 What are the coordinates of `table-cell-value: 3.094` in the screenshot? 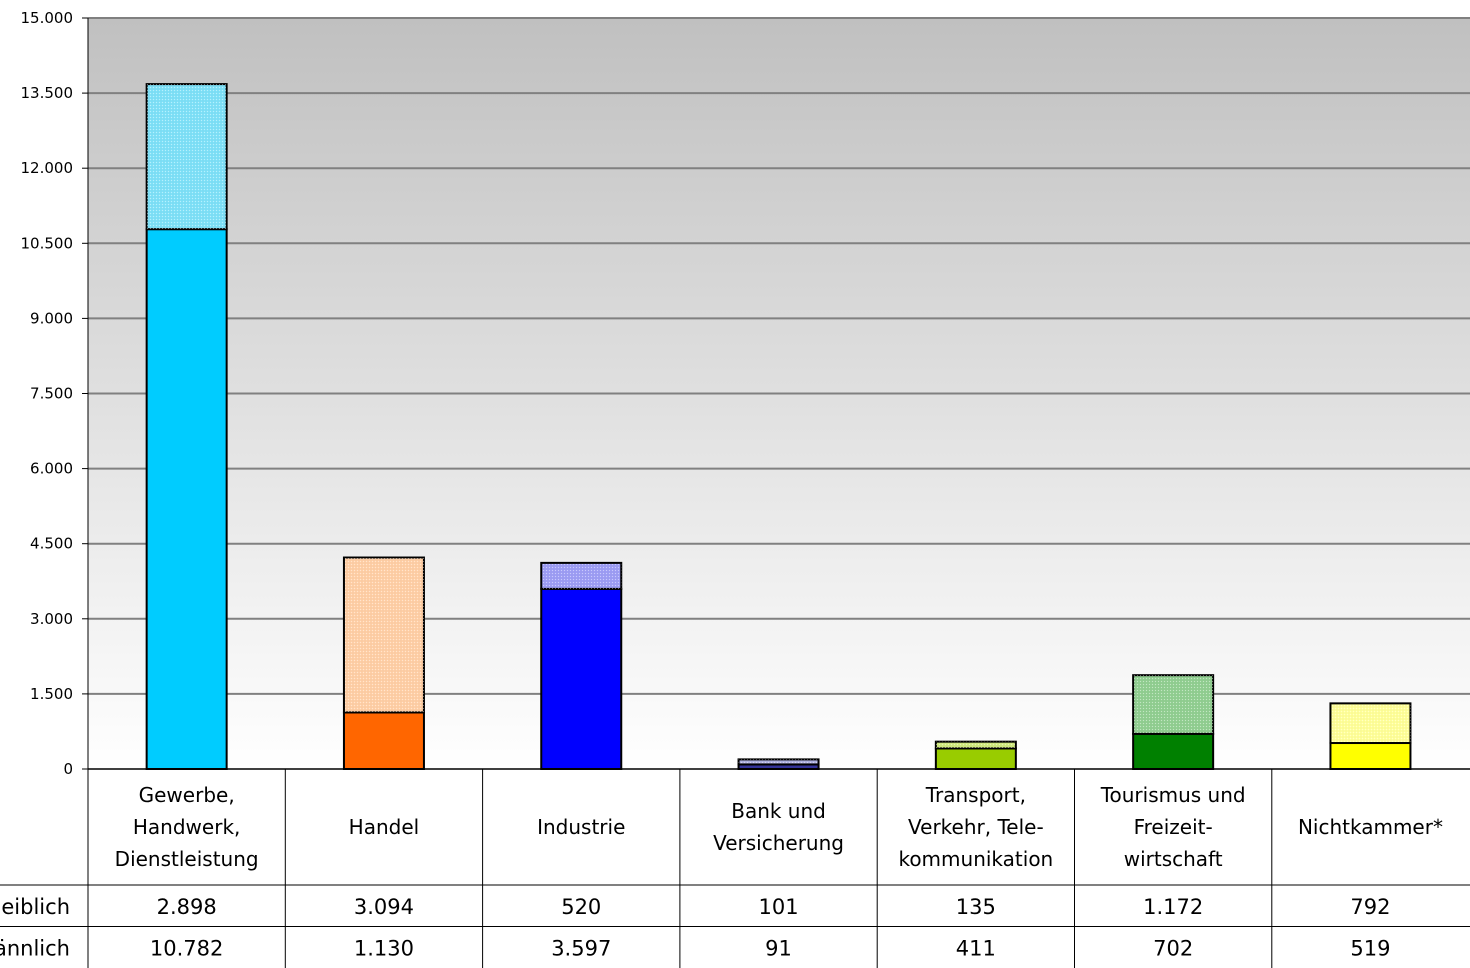 It's located at (384, 907).